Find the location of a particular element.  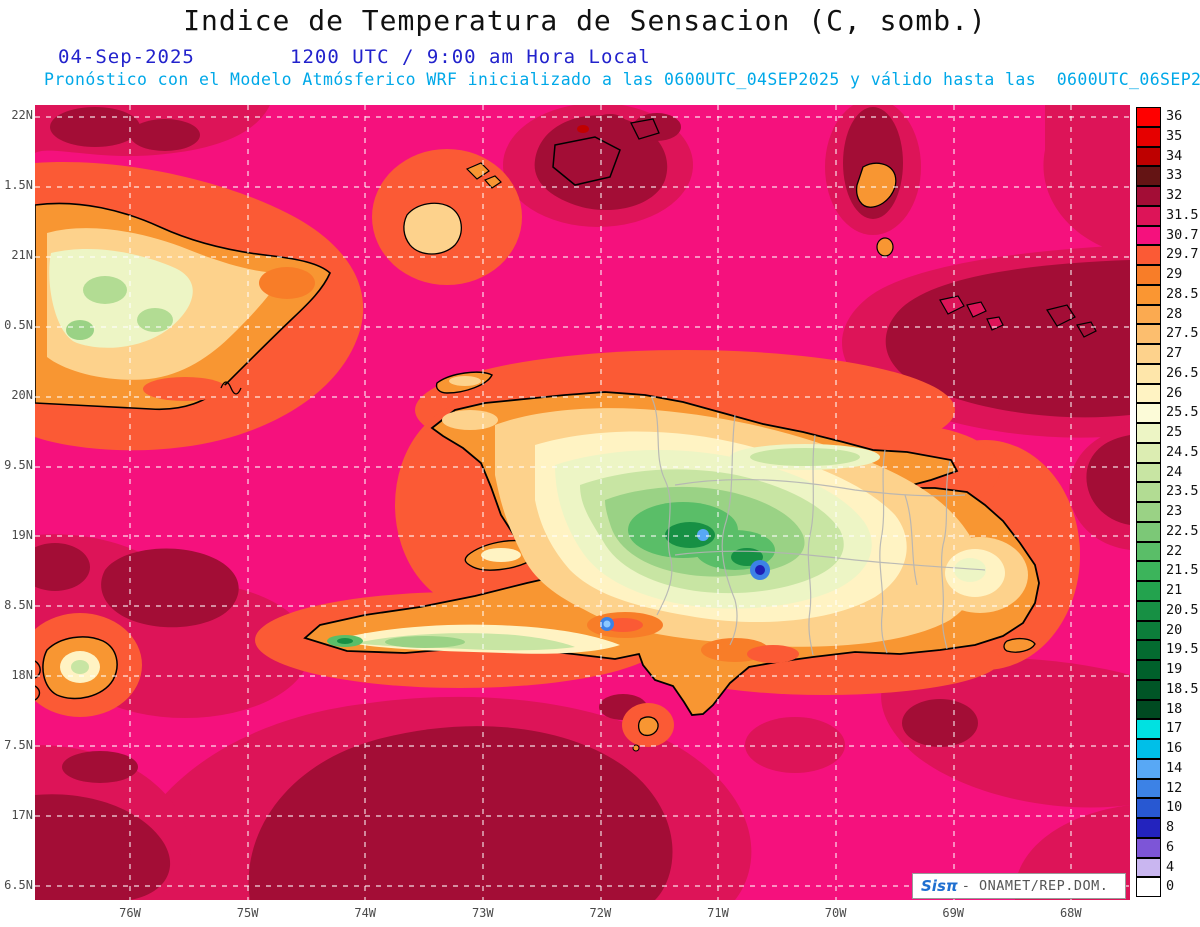

legend-value-label: 27.5 is located at coordinates (1182, 333).